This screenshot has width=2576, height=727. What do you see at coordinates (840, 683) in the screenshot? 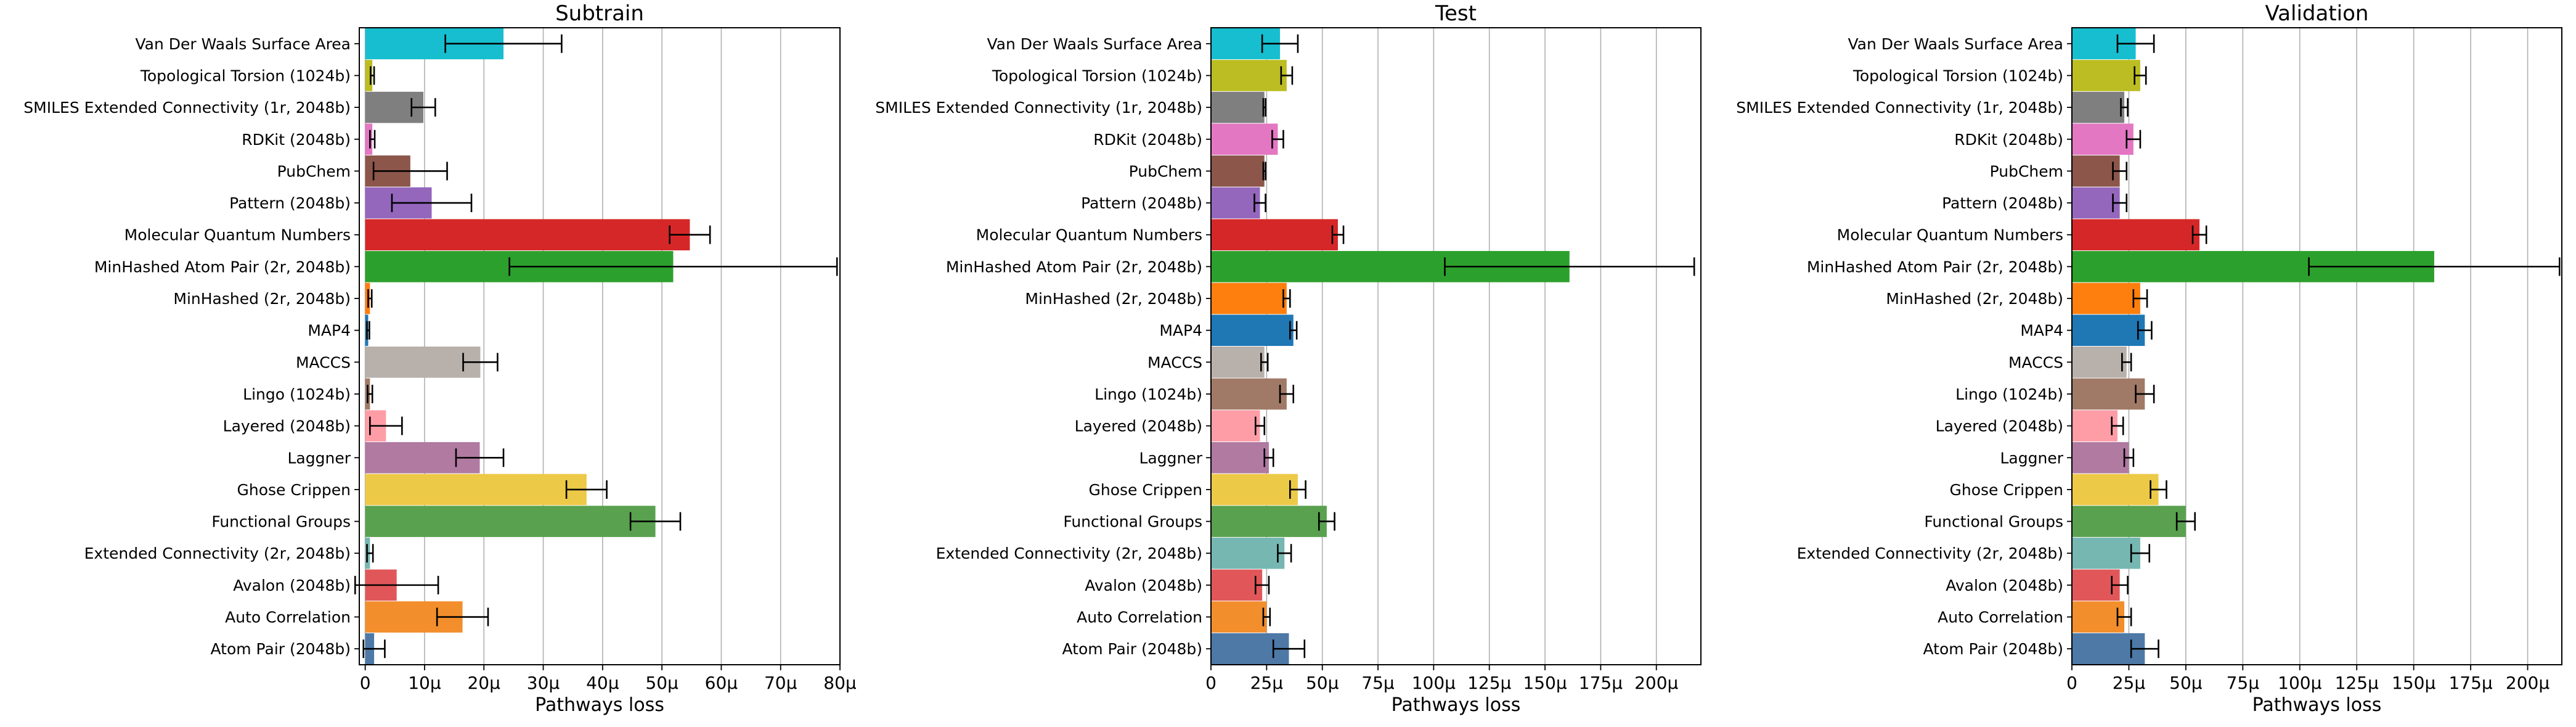
I see `xtick-label: 80μ` at bounding box center [840, 683].